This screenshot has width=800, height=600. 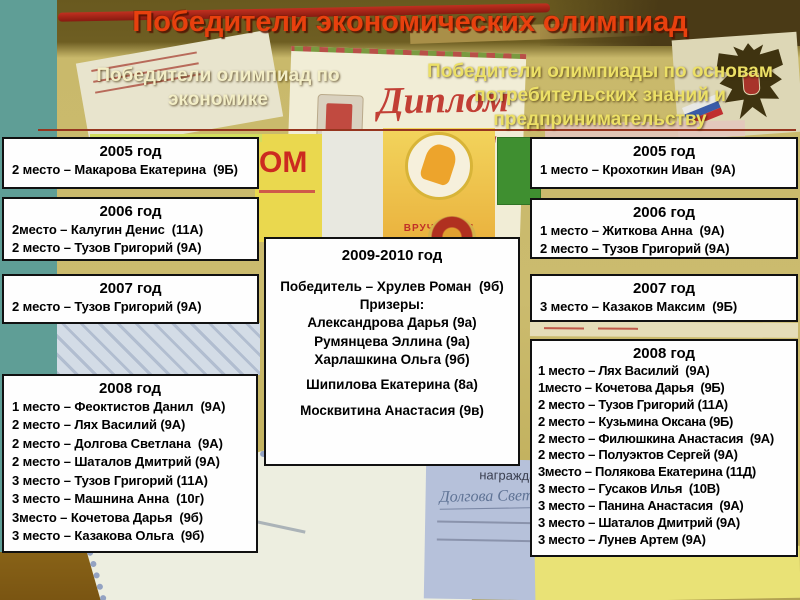 I want to click on winner-entry: 1место – Кочетова Дарья (9Б), so click(x=631, y=387).